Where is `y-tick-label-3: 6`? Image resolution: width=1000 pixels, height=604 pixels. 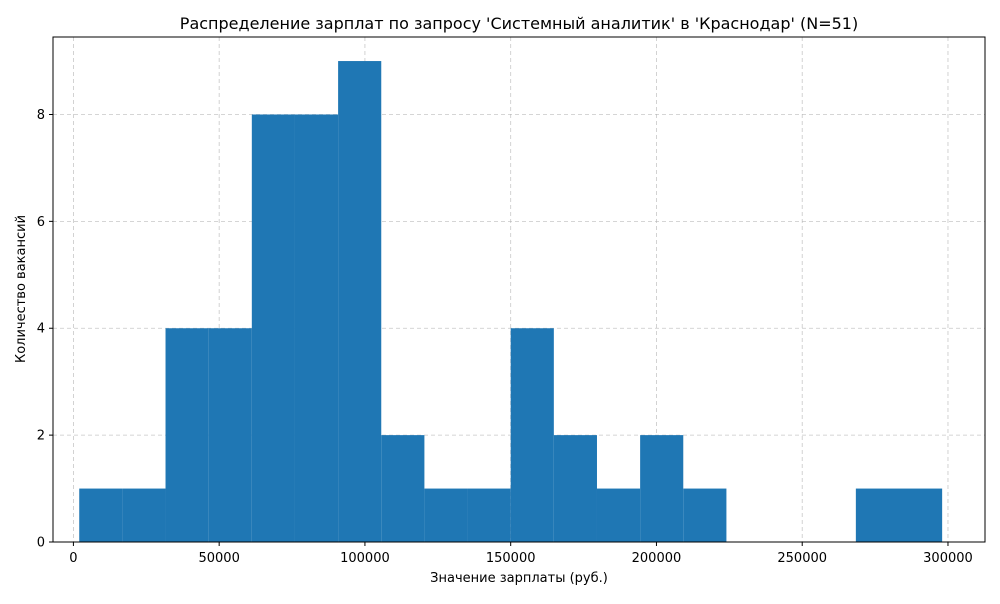 y-tick-label-3: 6 is located at coordinates (41, 222).